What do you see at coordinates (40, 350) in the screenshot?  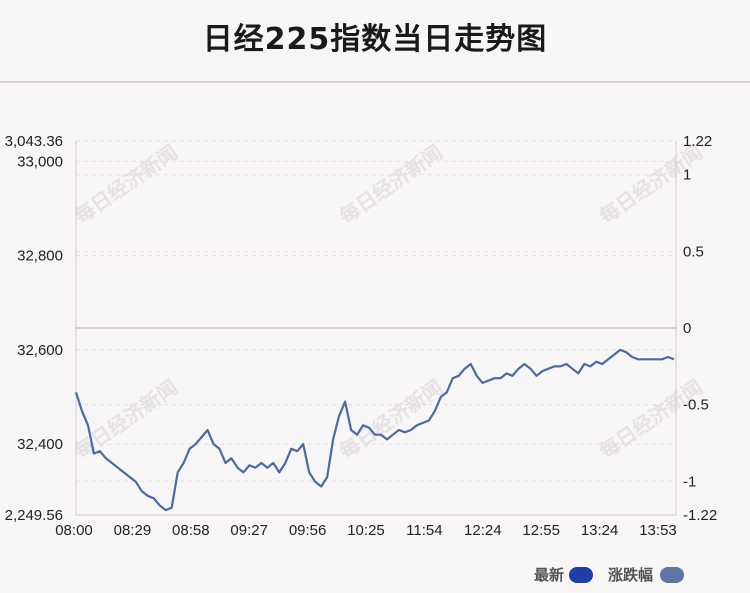 I see `left-tick-label: 32,600` at bounding box center [40, 350].